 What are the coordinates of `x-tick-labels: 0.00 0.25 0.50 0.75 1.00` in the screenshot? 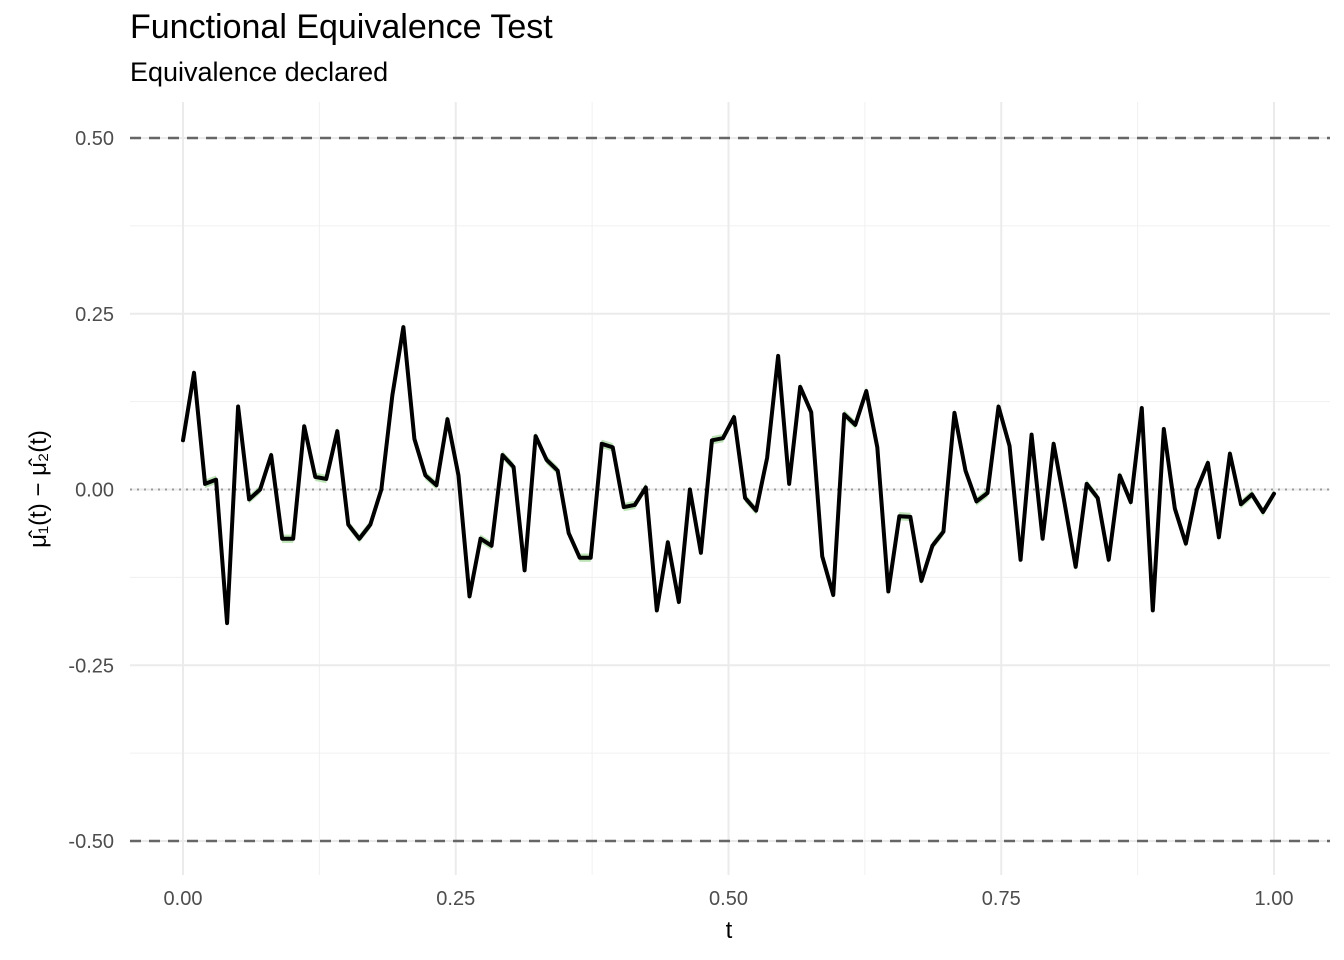 It's located at (729, 899).